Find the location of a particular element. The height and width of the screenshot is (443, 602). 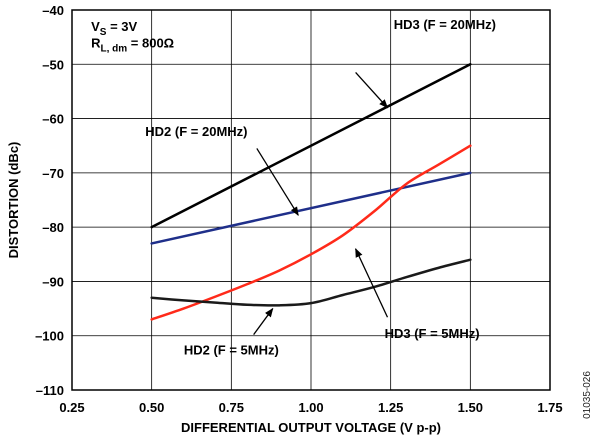

y-tick-label: –110 is located at coordinates (50, 390).